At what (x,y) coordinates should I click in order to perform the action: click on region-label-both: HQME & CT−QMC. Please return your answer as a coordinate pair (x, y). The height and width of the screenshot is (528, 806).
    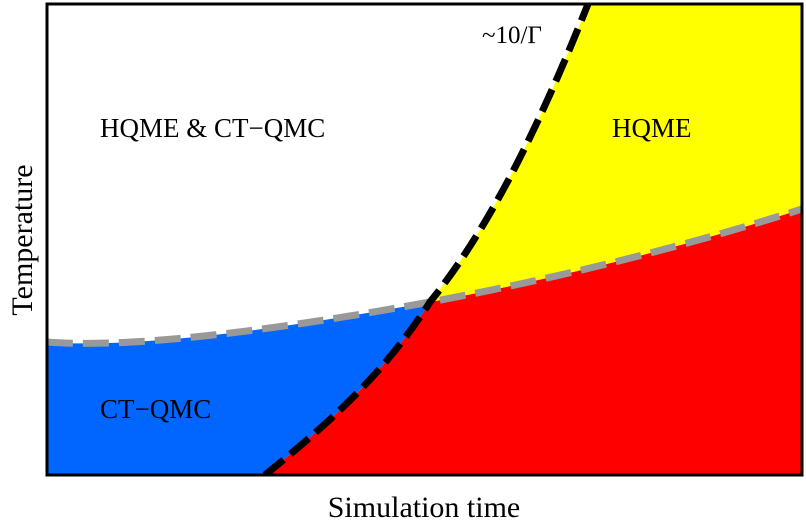
    Looking at the image, I should click on (212, 128).